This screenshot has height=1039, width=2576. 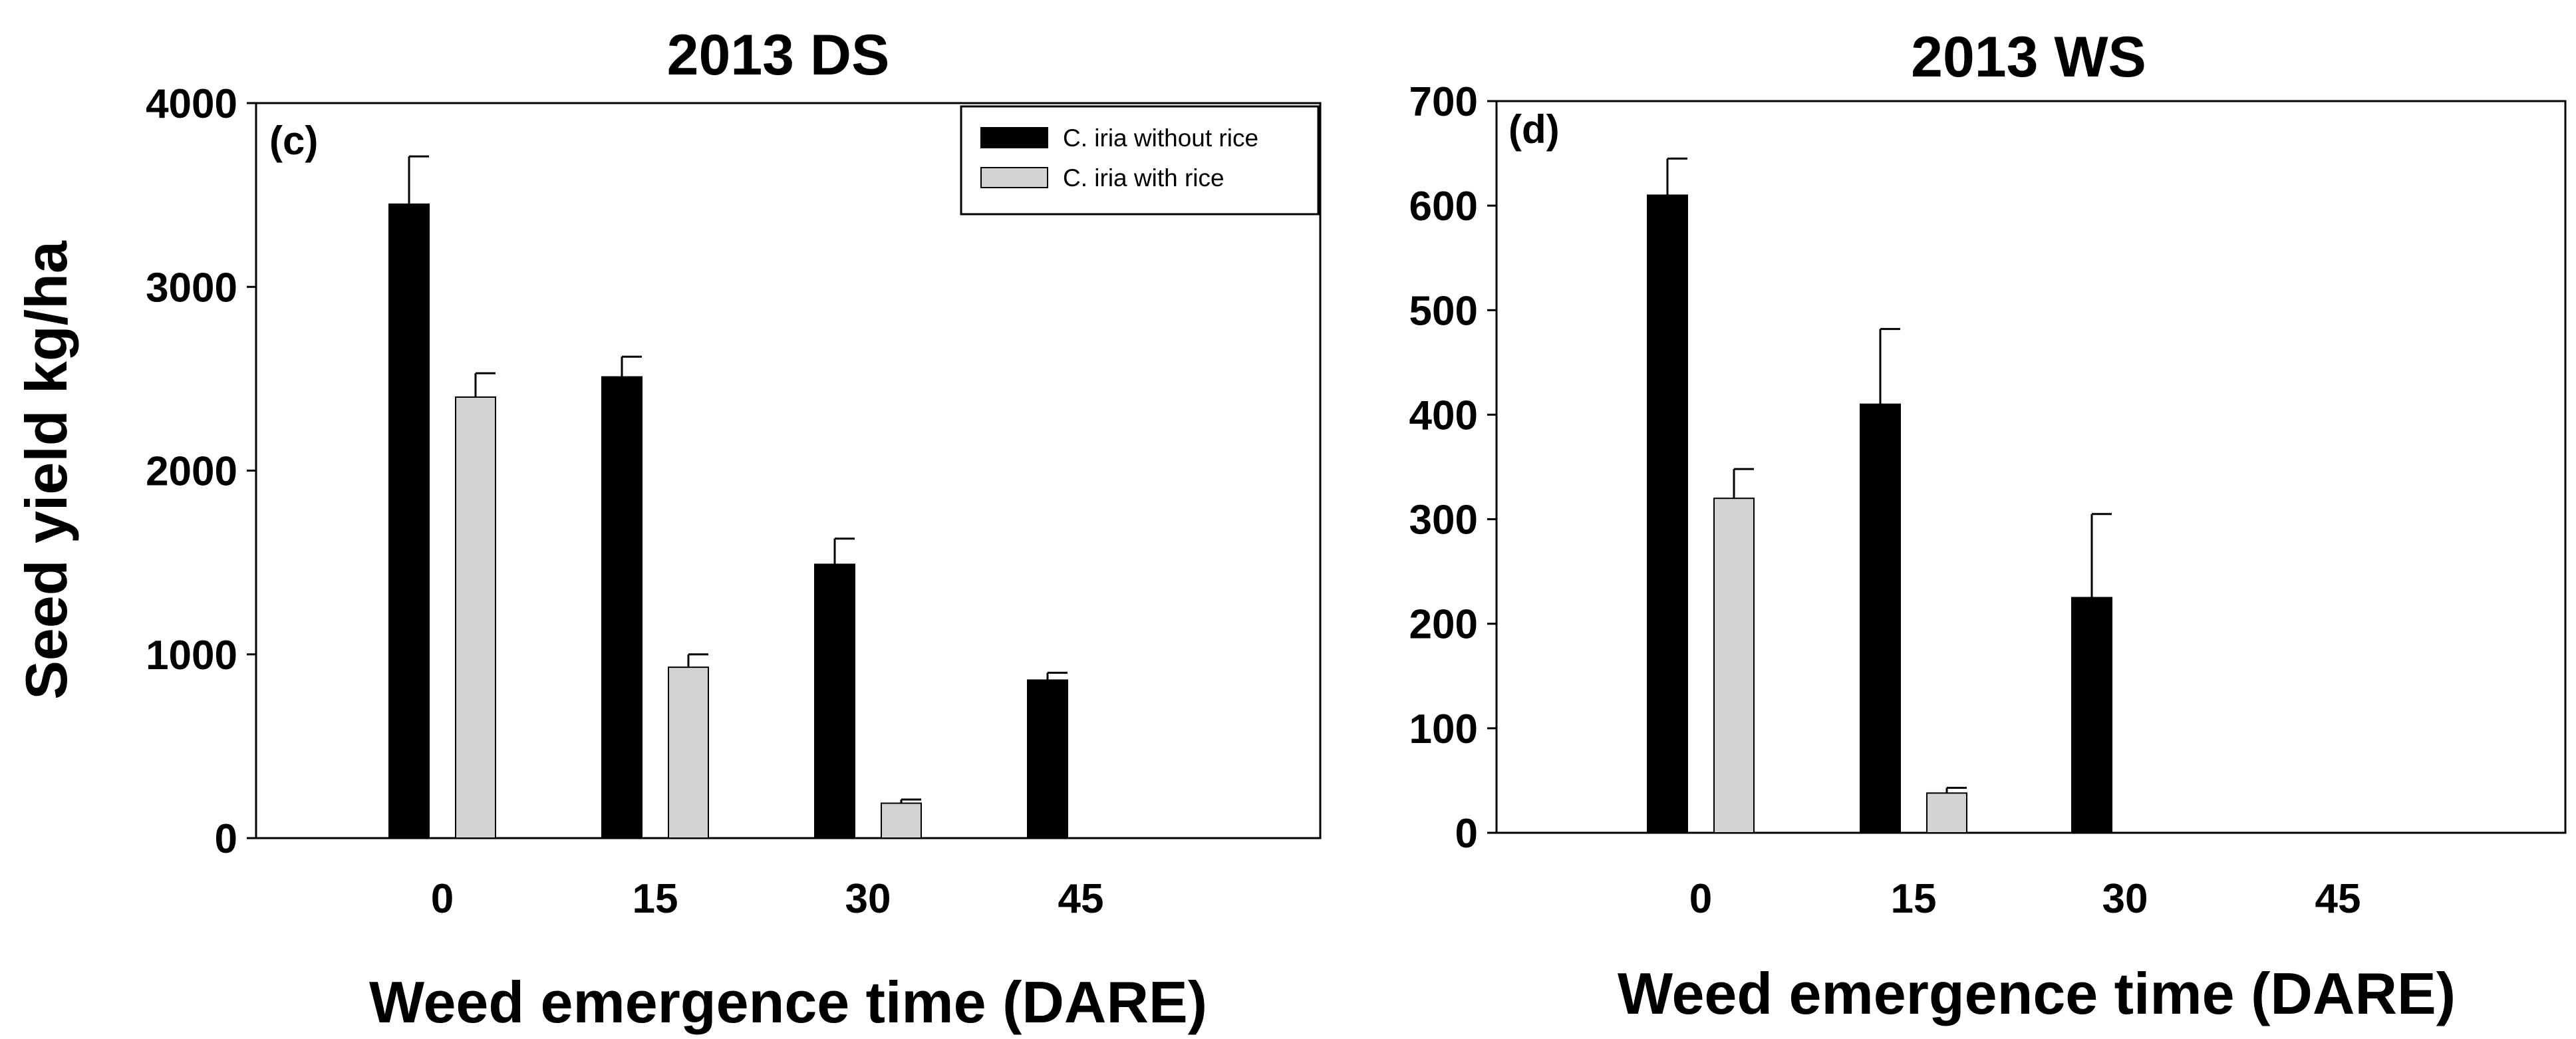 What do you see at coordinates (191, 288) in the screenshot?
I see `y-tick-label: 3000` at bounding box center [191, 288].